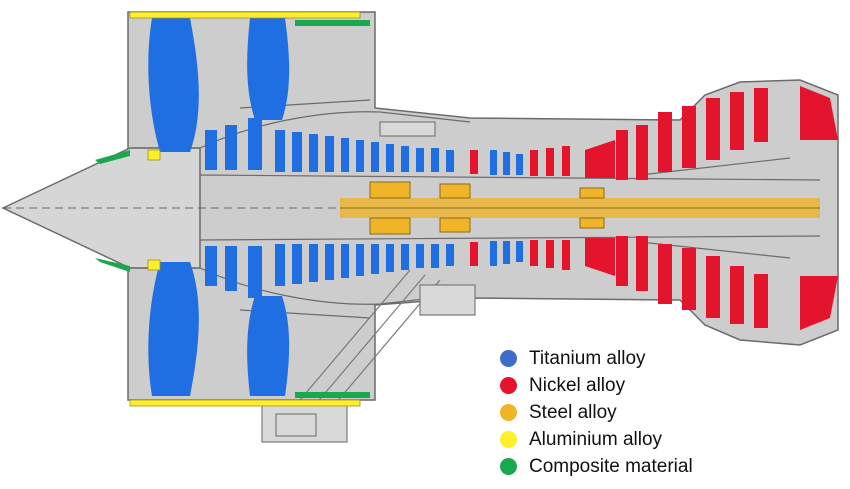 The height and width of the screenshot is (489, 850). Describe the element at coordinates (329, 145) in the screenshot. I see `compressor-blades-upper` at that location.